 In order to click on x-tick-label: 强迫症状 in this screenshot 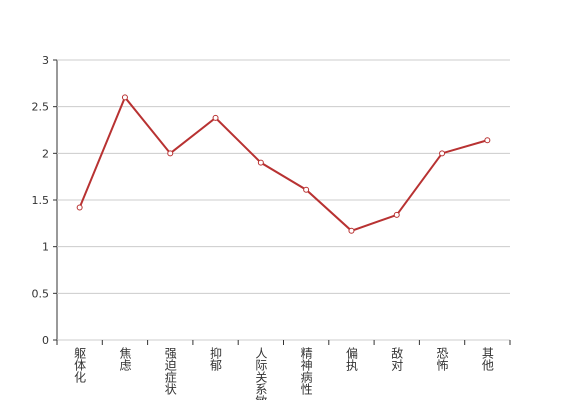, I will do `click(170, 371)`.